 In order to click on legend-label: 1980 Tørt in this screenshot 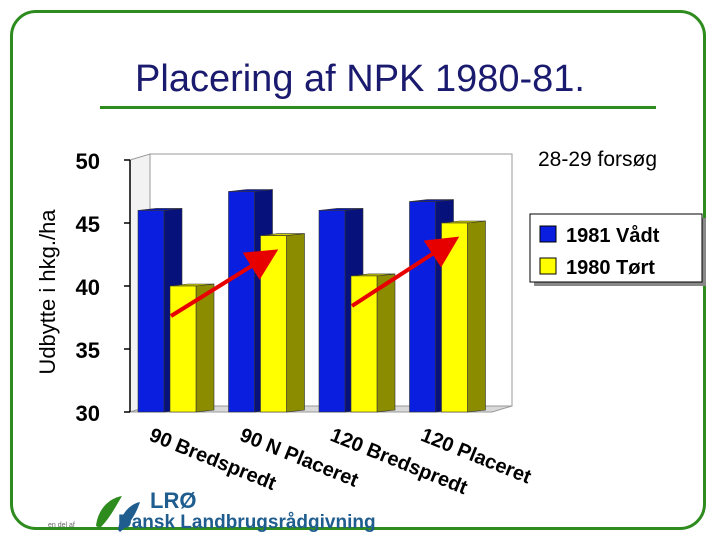, I will do `click(610, 268)`.